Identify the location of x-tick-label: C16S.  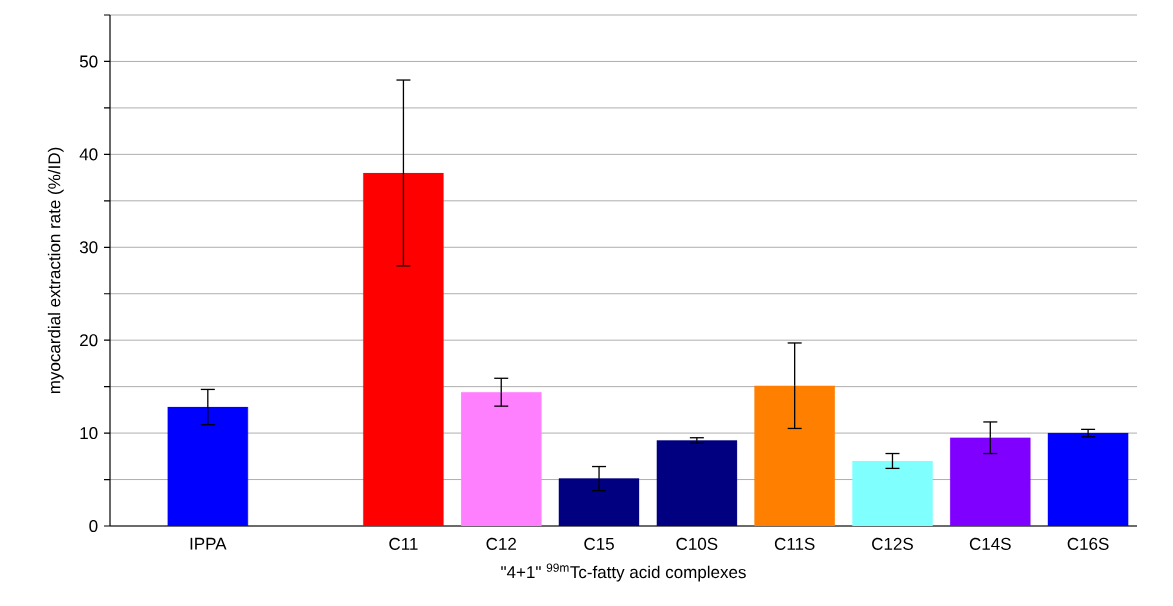
(1088, 543).